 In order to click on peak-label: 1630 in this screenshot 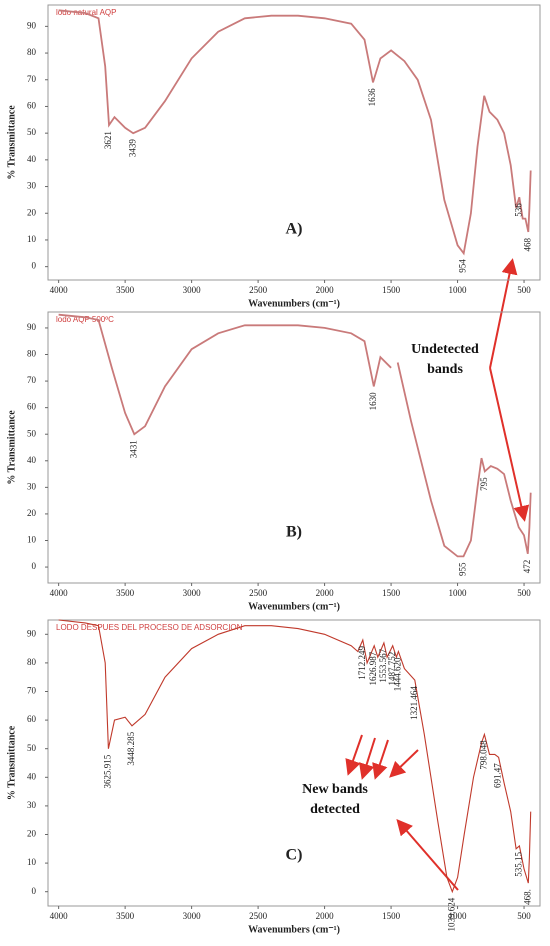, I will do `click(373, 401)`.